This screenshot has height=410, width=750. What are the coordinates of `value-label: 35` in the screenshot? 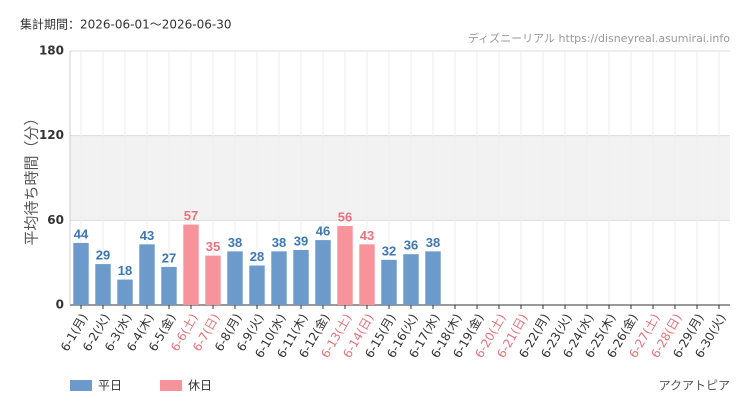 It's located at (213, 246).